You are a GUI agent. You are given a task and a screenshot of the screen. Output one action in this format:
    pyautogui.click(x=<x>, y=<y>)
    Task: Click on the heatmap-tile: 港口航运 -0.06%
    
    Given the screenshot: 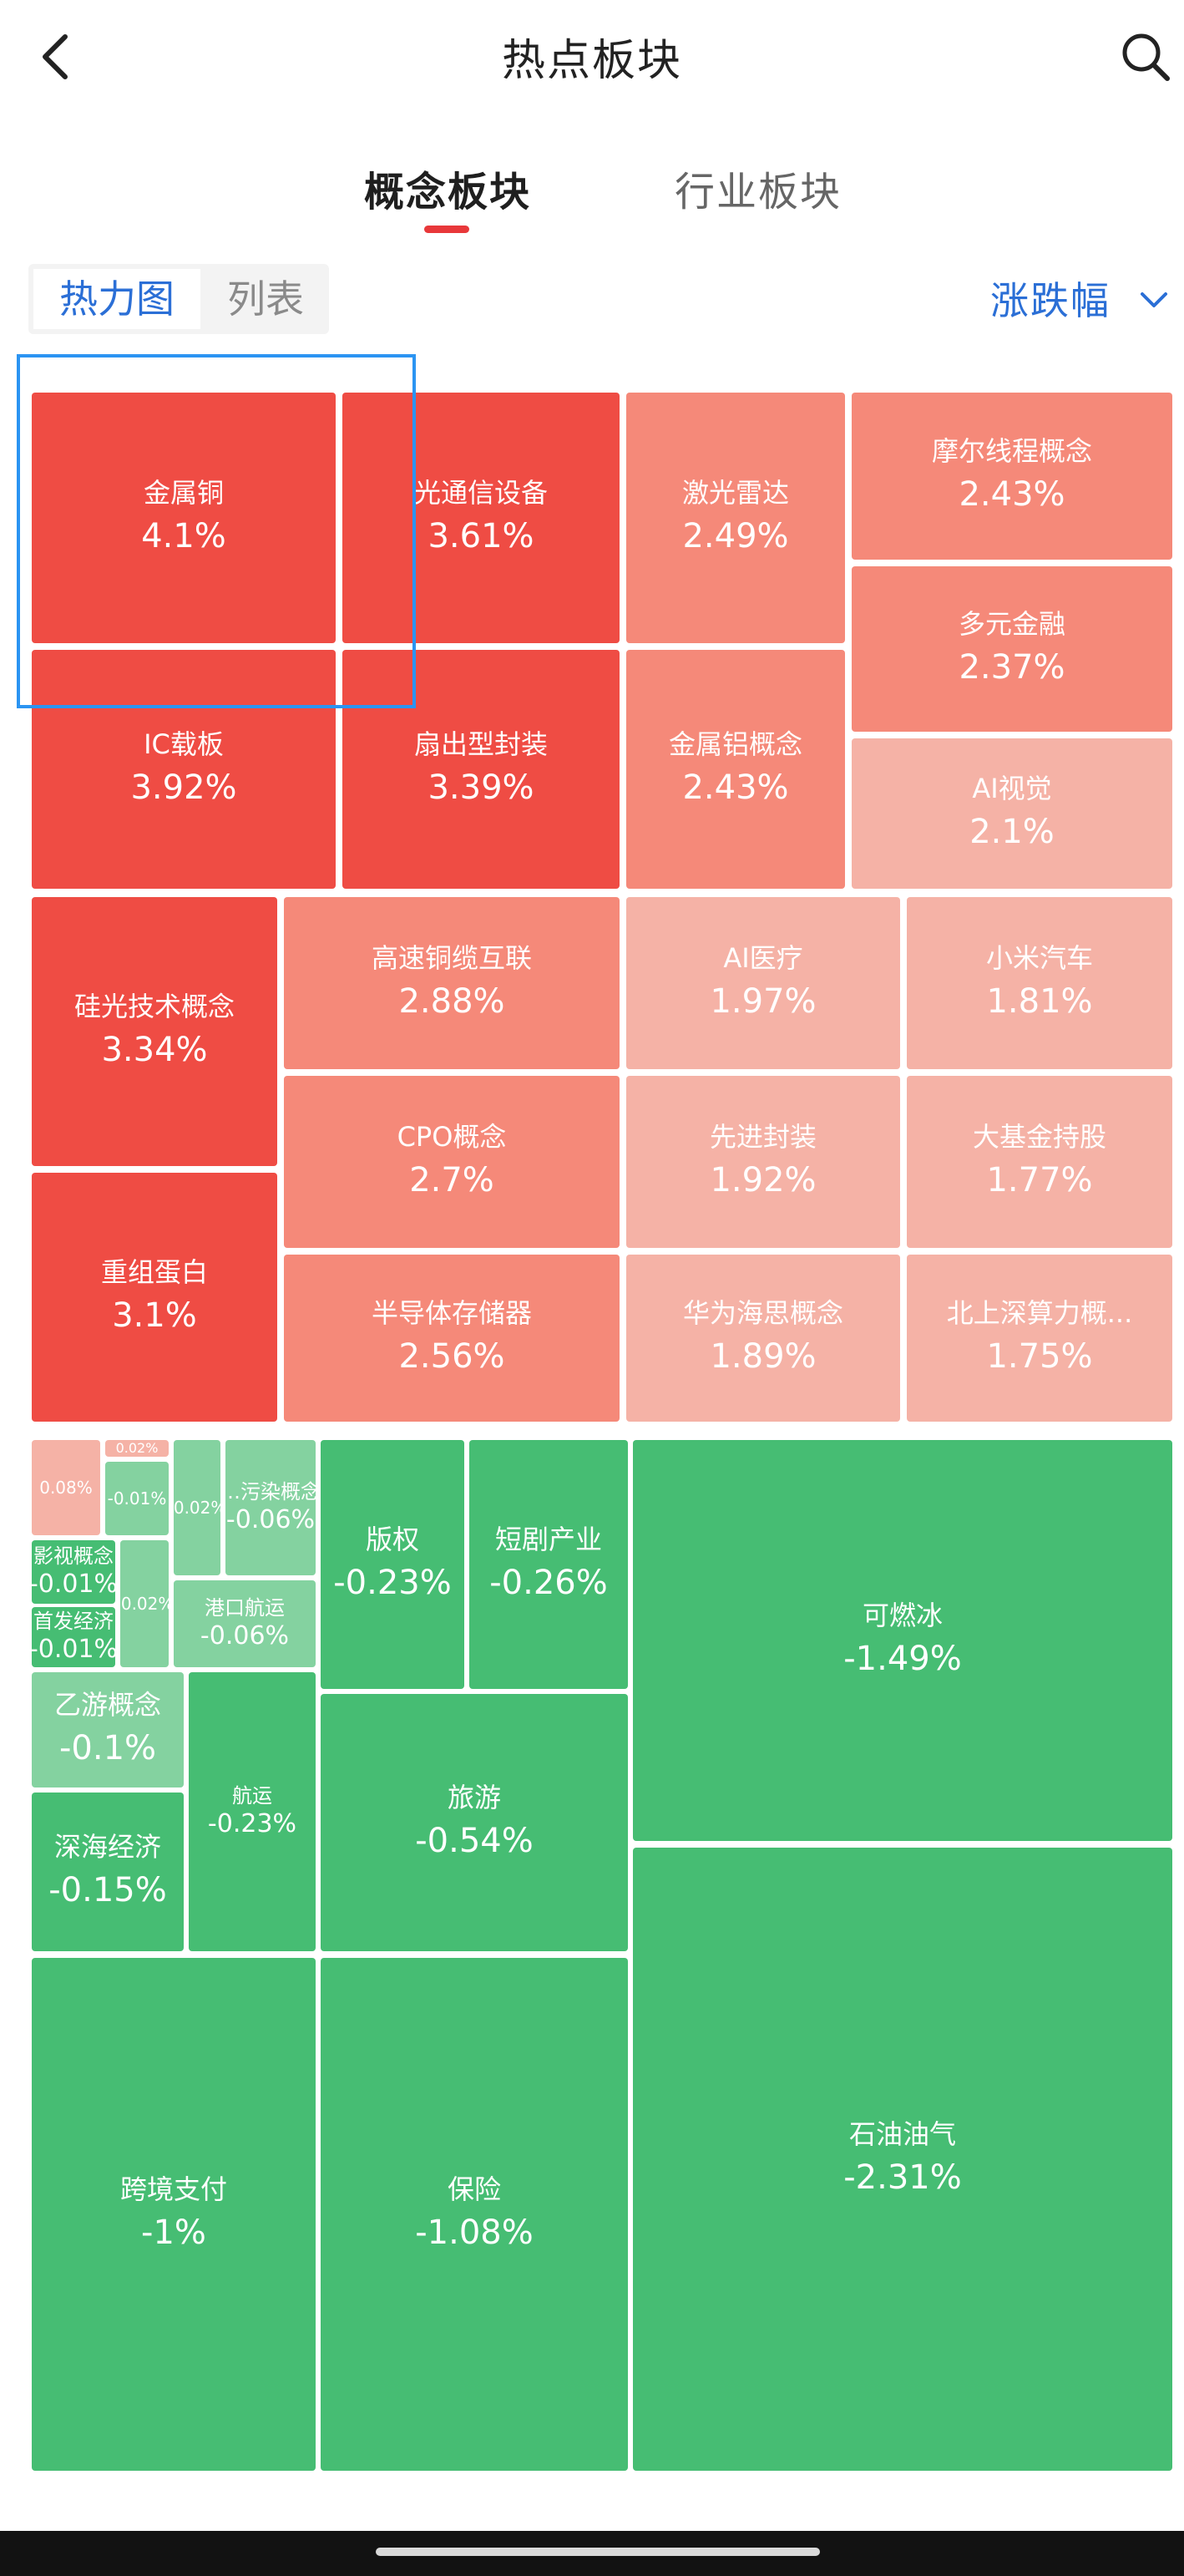 What is the action you would take?
    pyautogui.click(x=245, y=1623)
    